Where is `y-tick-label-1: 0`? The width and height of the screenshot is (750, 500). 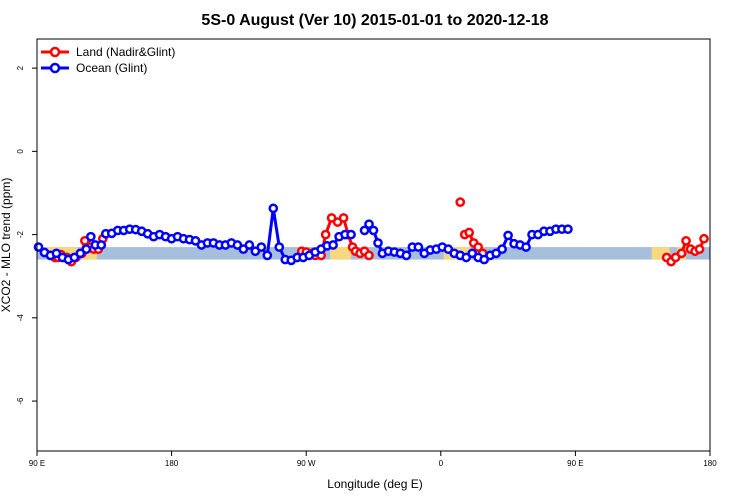 y-tick-label-1: 0 is located at coordinates (20, 151).